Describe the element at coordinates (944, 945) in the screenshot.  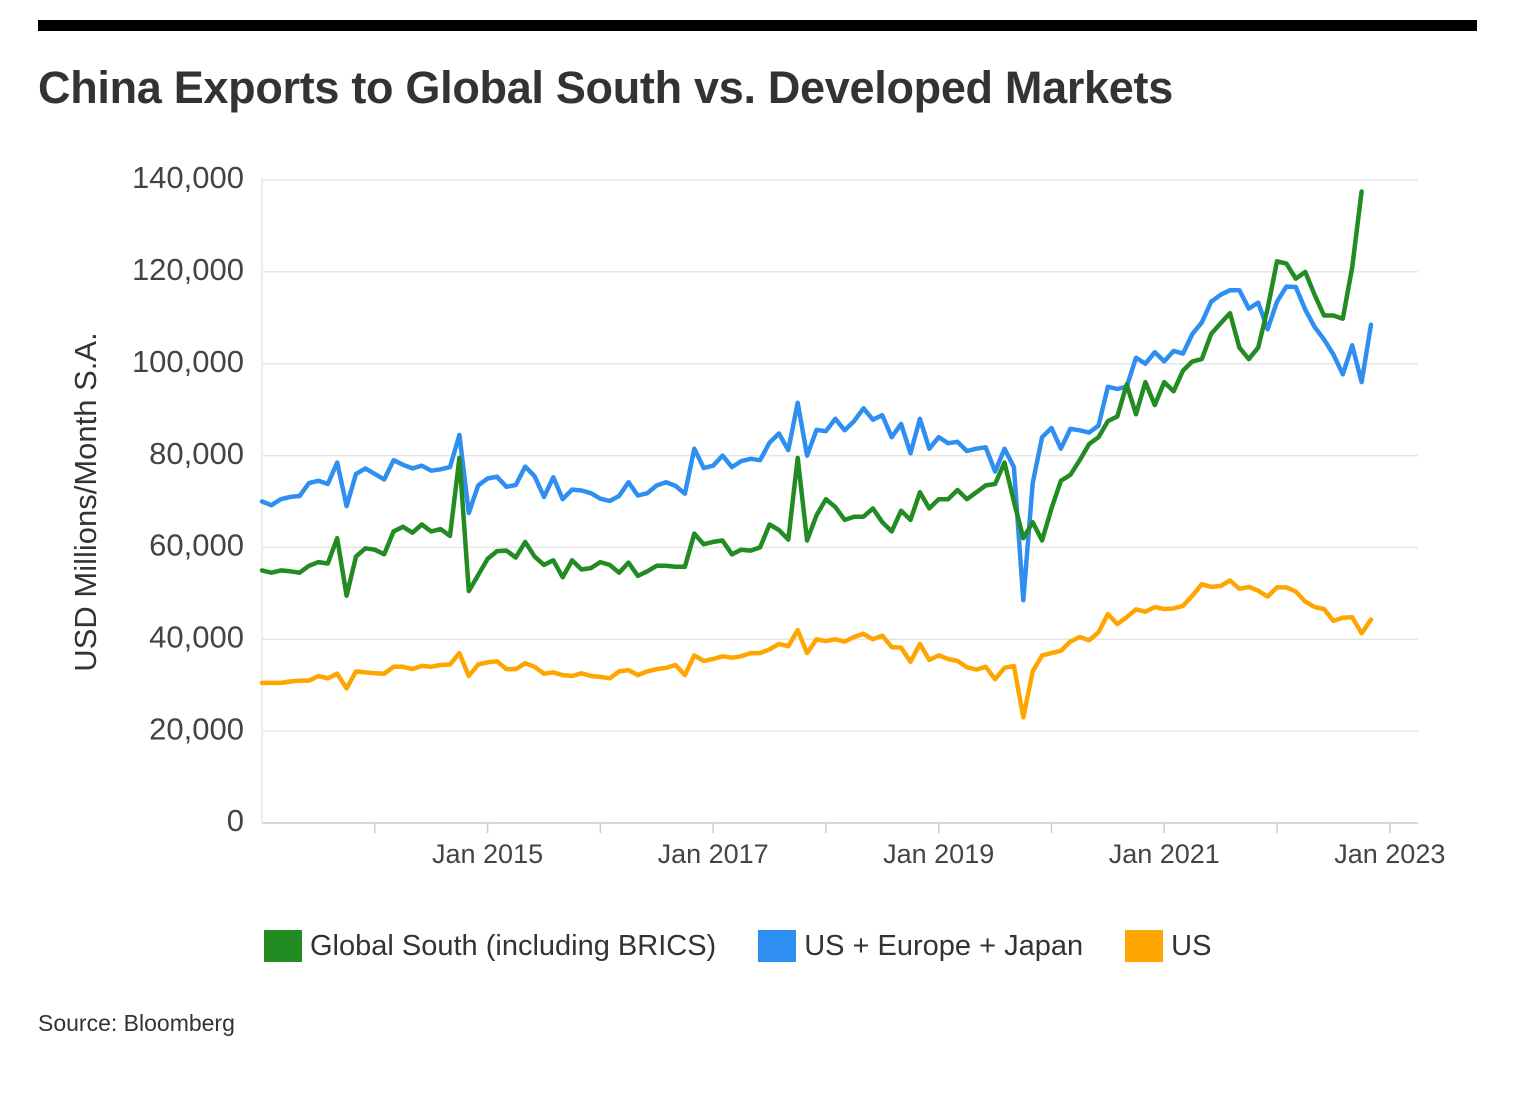
I see `legend-label-us-europe-japan: US + Europe + Japan` at that location.